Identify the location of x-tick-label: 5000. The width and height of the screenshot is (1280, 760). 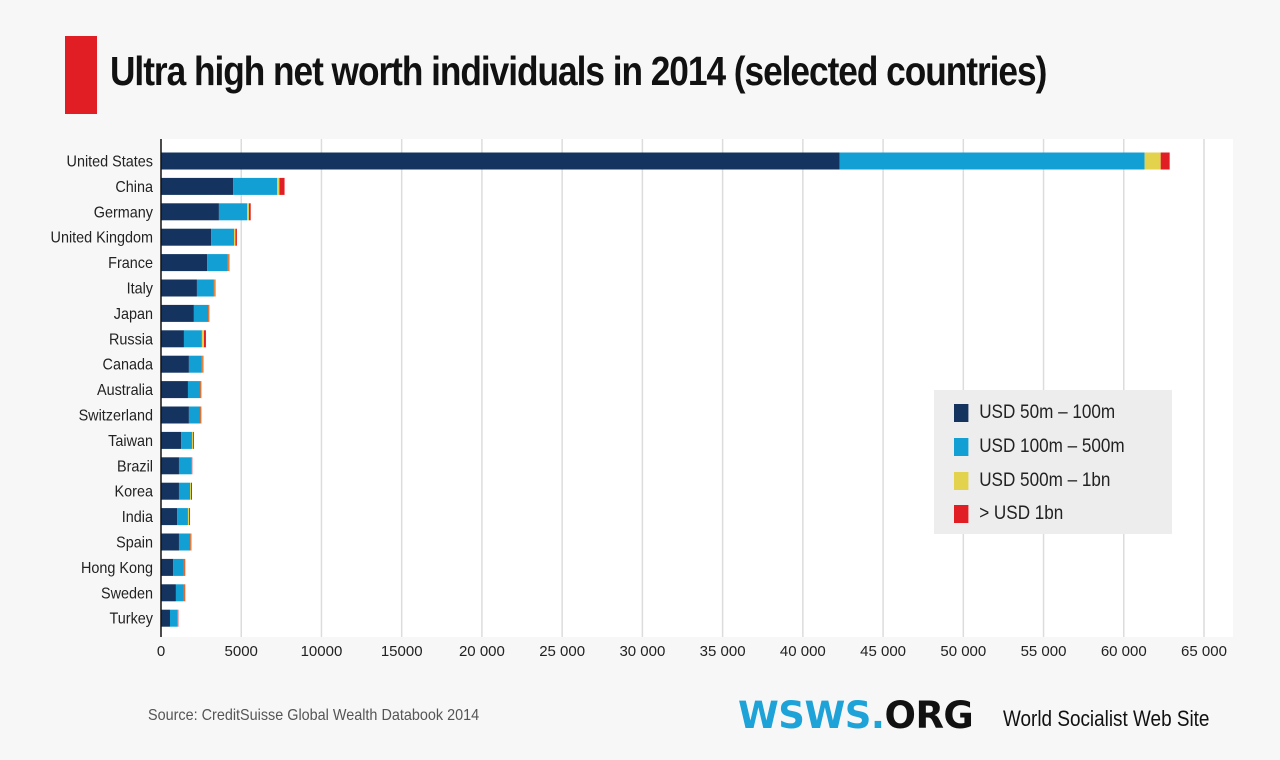
(241, 651).